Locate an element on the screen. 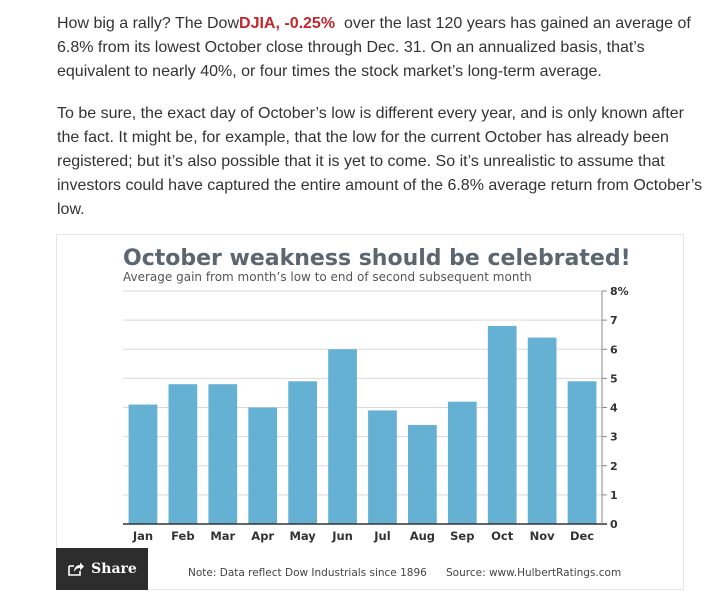 The image size is (704, 600). share-button: Share is located at coordinates (102, 569).